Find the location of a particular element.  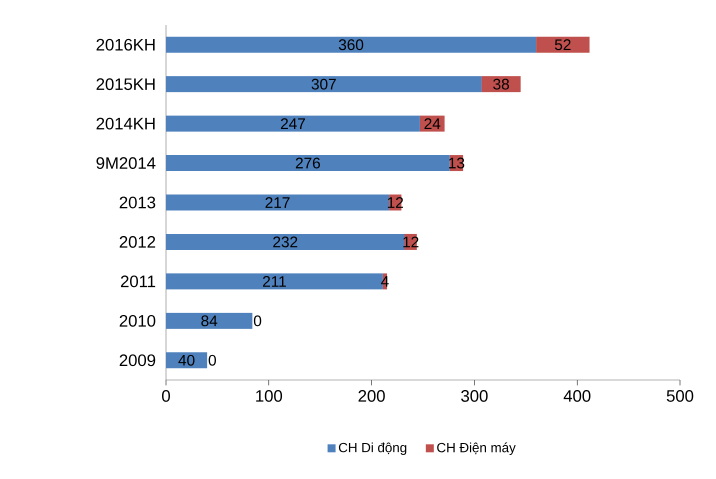

y-tick-label: 2011 is located at coordinates (138, 282).